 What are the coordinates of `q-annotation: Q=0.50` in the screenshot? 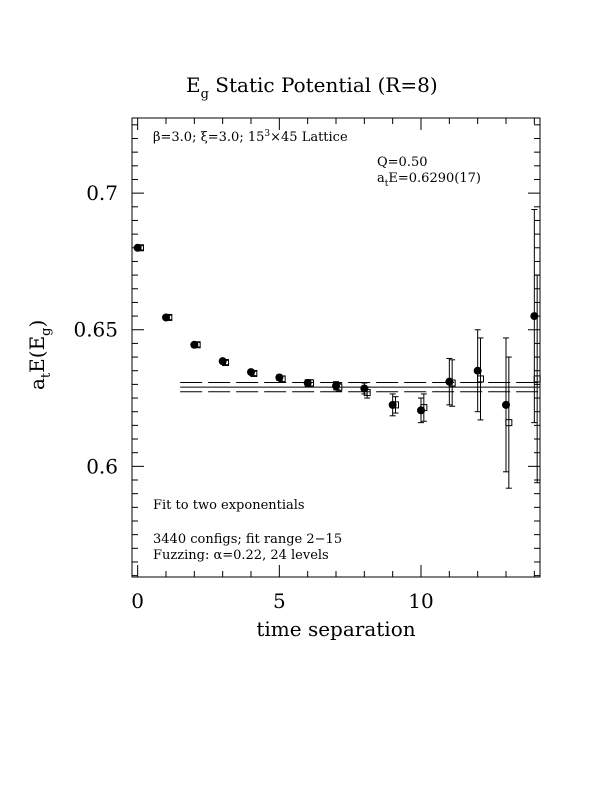 It's located at (402, 162).